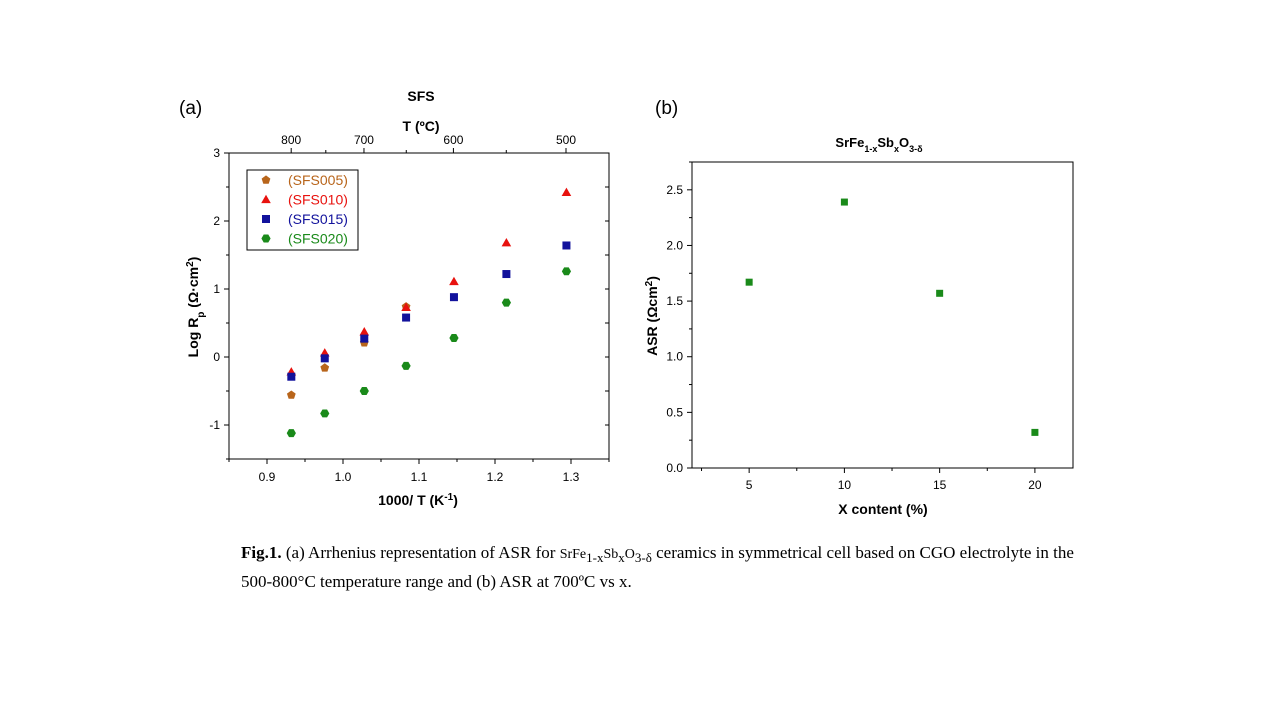 Image resolution: width=1280 pixels, height=719 pixels. Describe the element at coordinates (420, 552) in the screenshot. I see `caption-text-1: (a) Arrhenius representation of ASR for` at that location.